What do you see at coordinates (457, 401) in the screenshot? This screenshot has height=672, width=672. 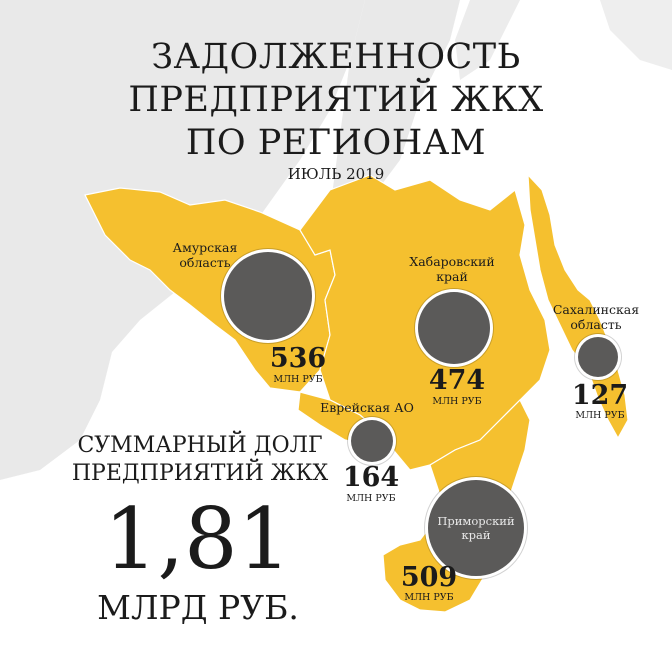 I see `unit-khabarovsk: МЛН РУБ` at bounding box center [457, 401].